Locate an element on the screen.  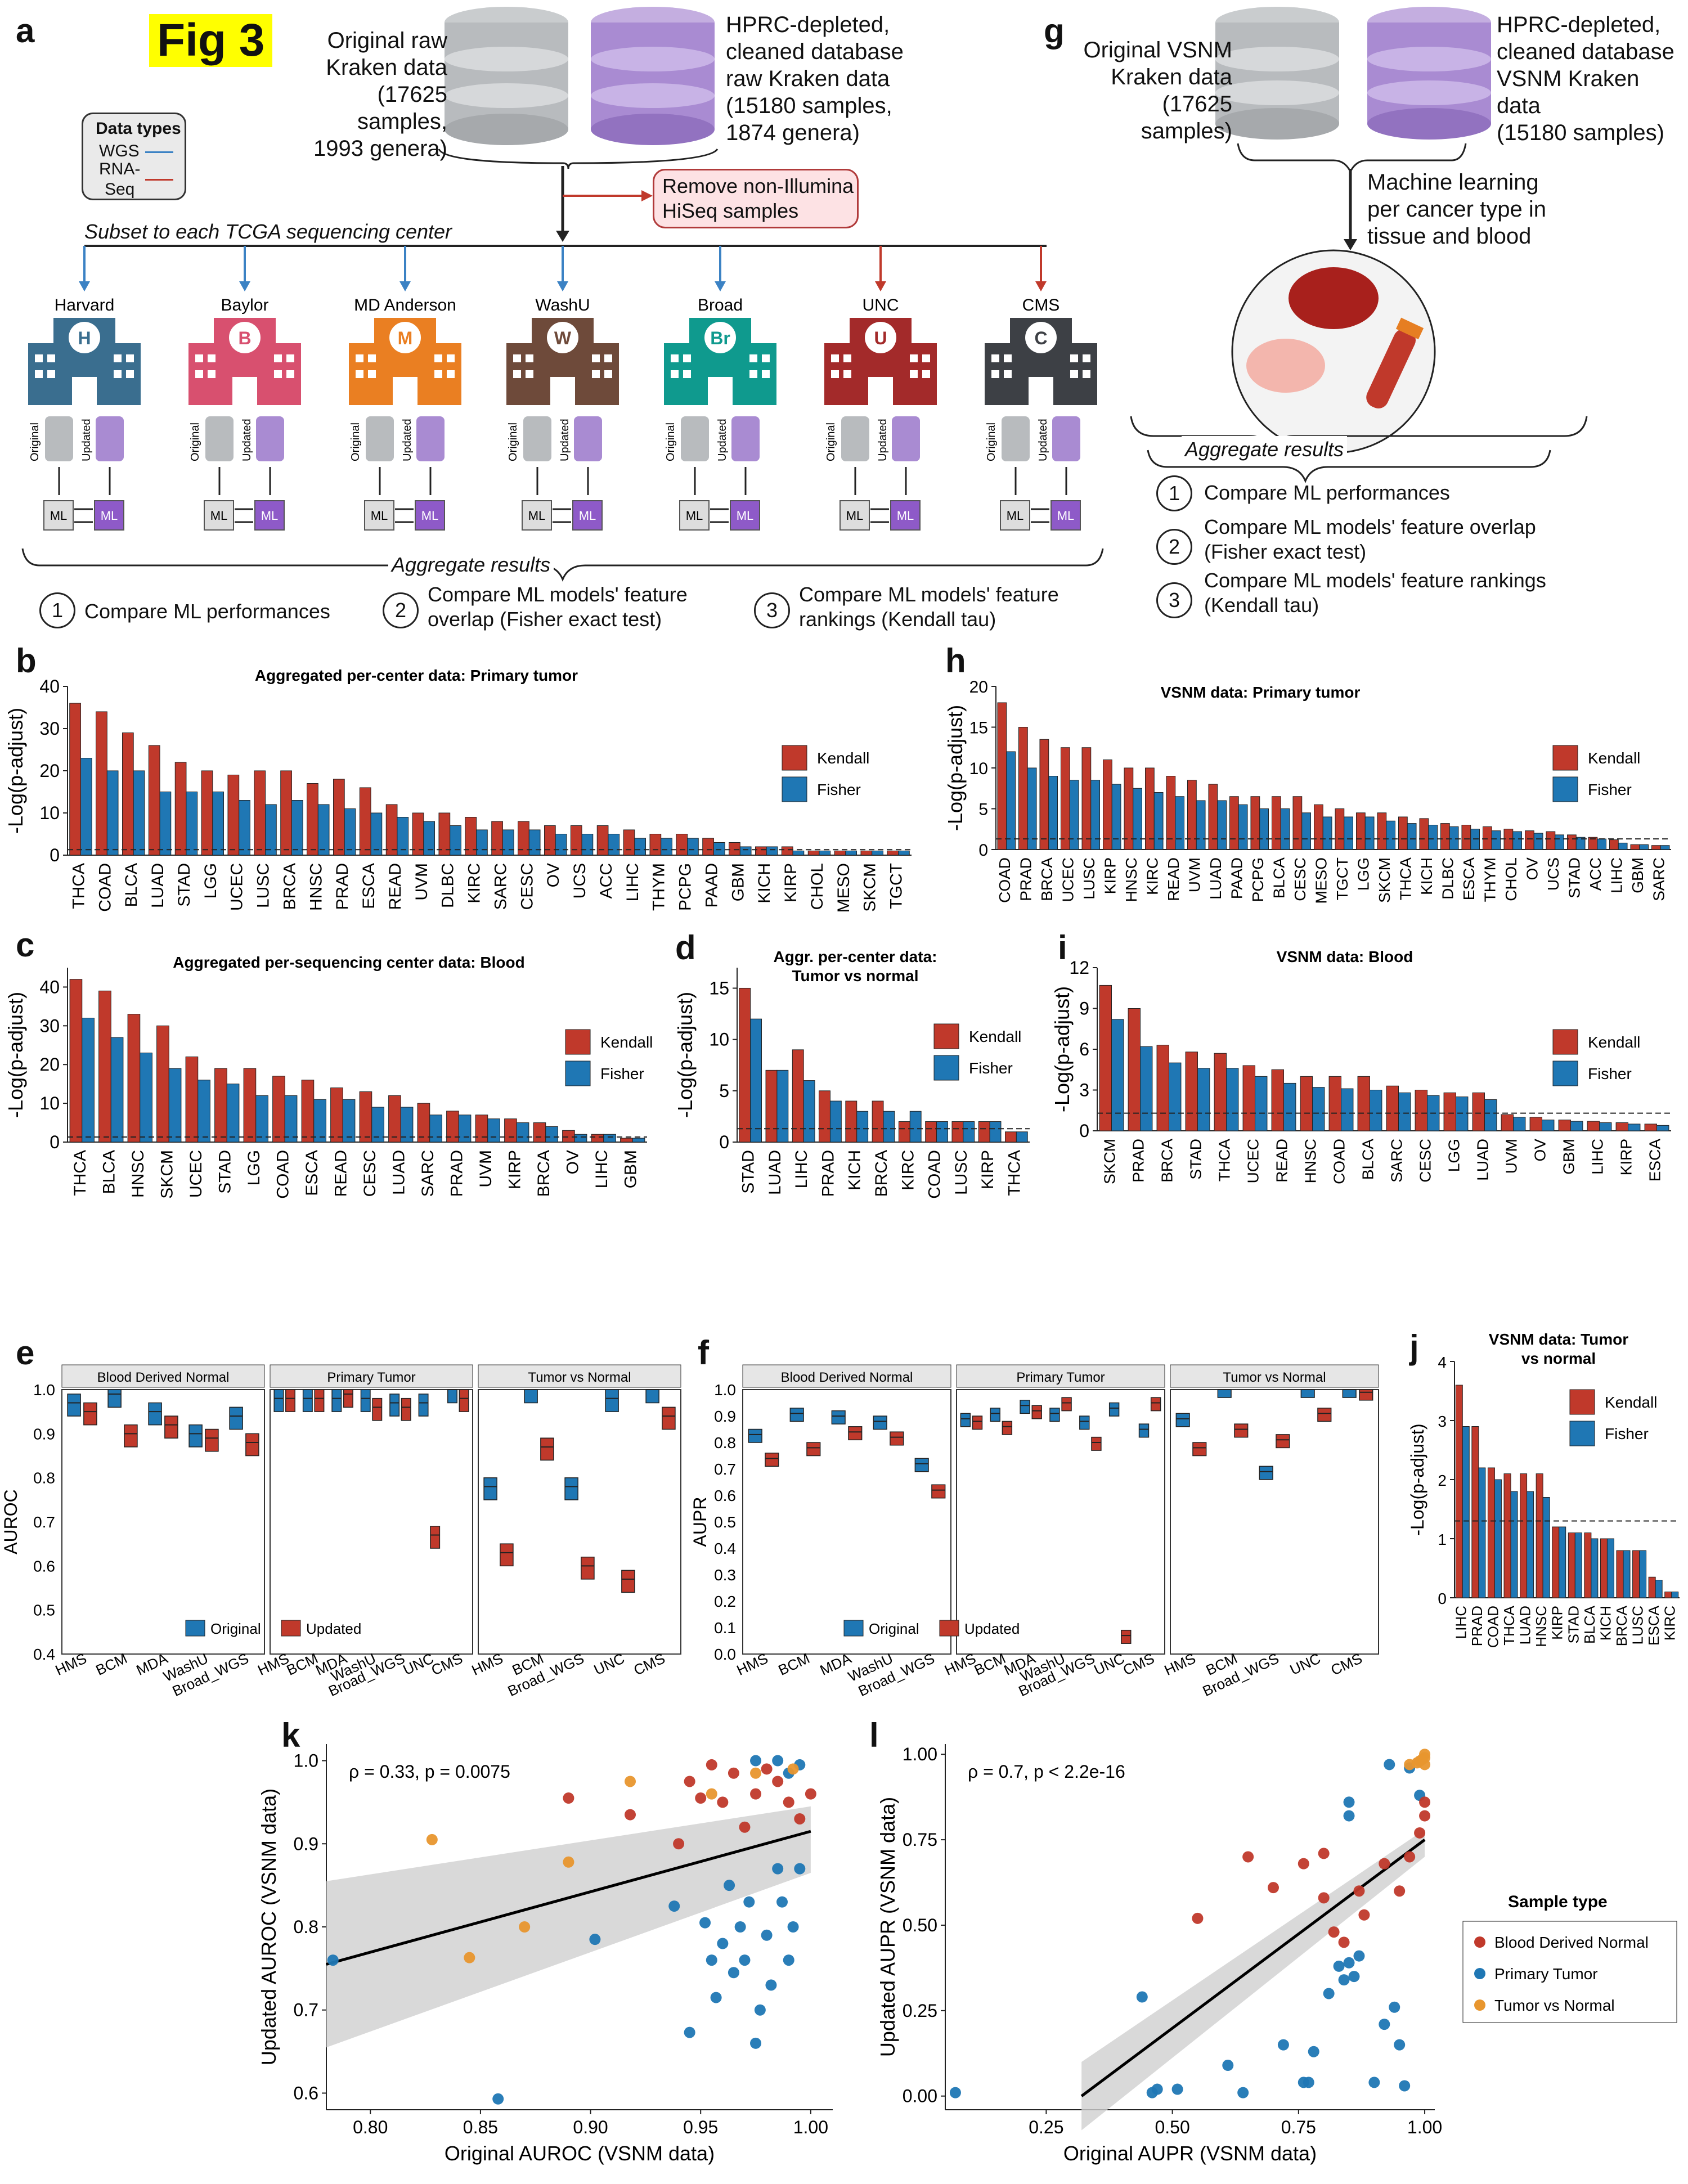
building-door is located at coordinates (1041, 391).